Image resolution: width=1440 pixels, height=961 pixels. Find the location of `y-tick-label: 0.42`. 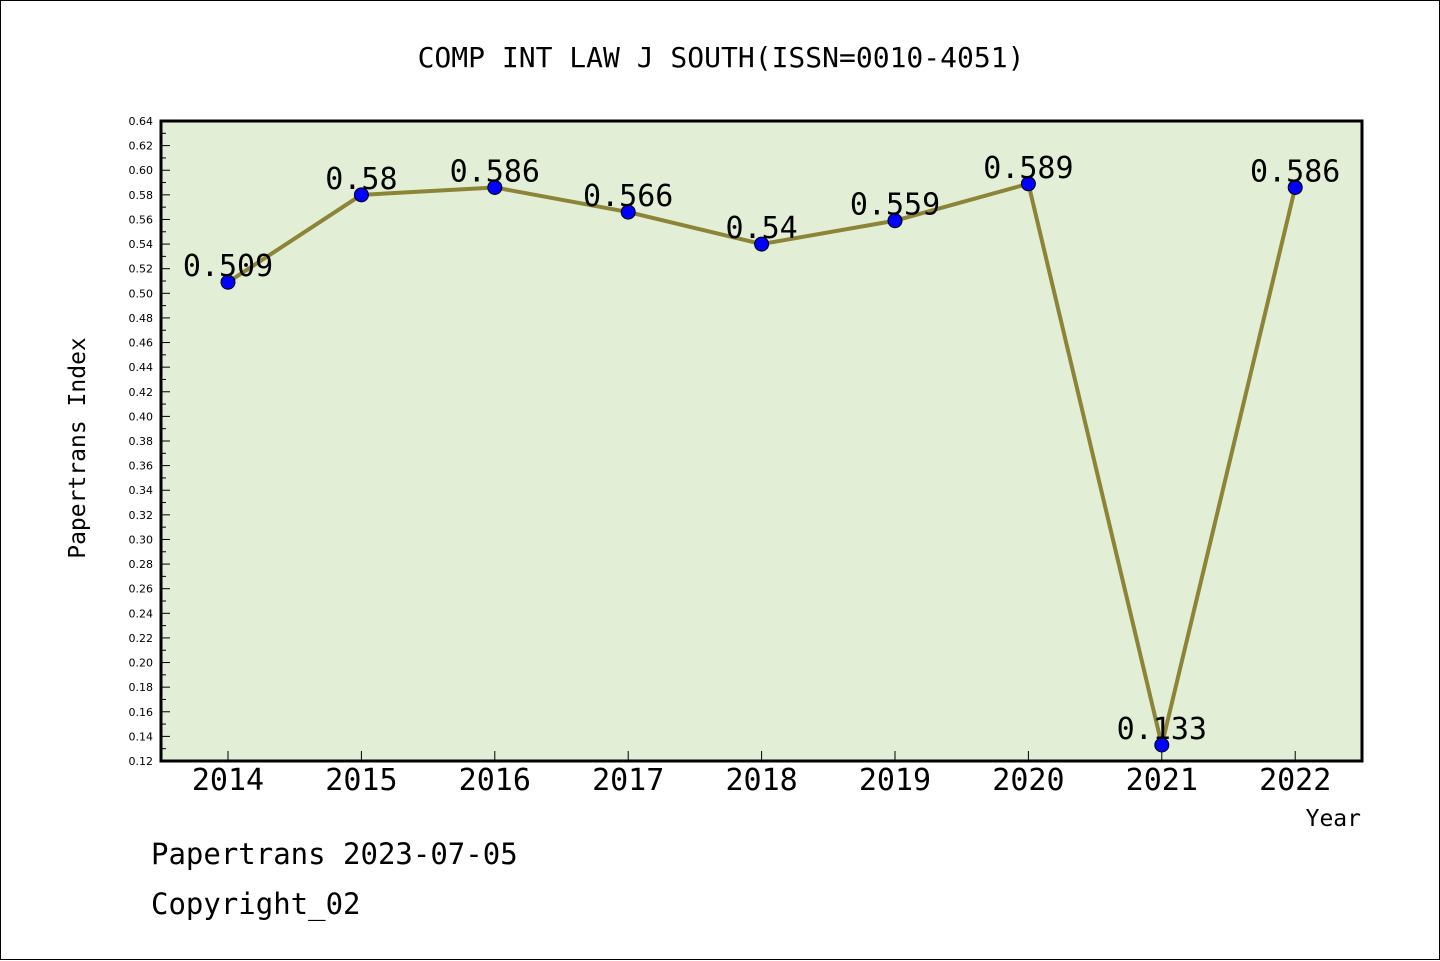

y-tick-label: 0.42 is located at coordinates (141, 392).